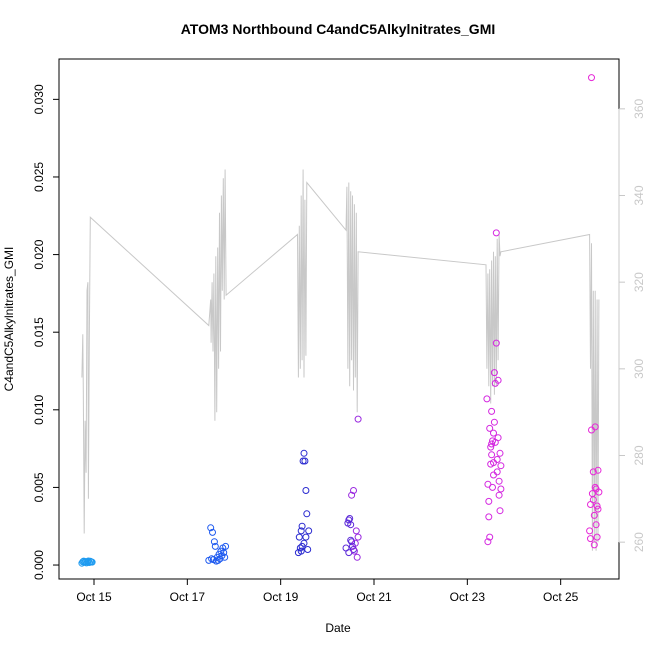  Describe the element at coordinates (39, 99) in the screenshot. I see `y-tick-label: 0.030` at that location.